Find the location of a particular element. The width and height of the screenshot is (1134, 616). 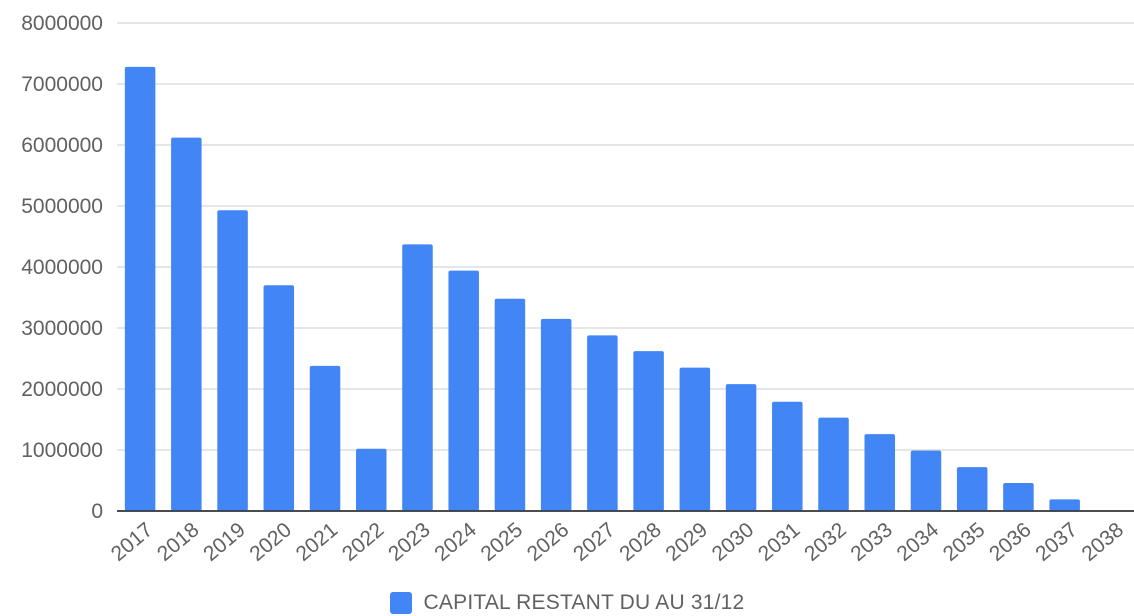

bar-2036 is located at coordinates (1018, 496).